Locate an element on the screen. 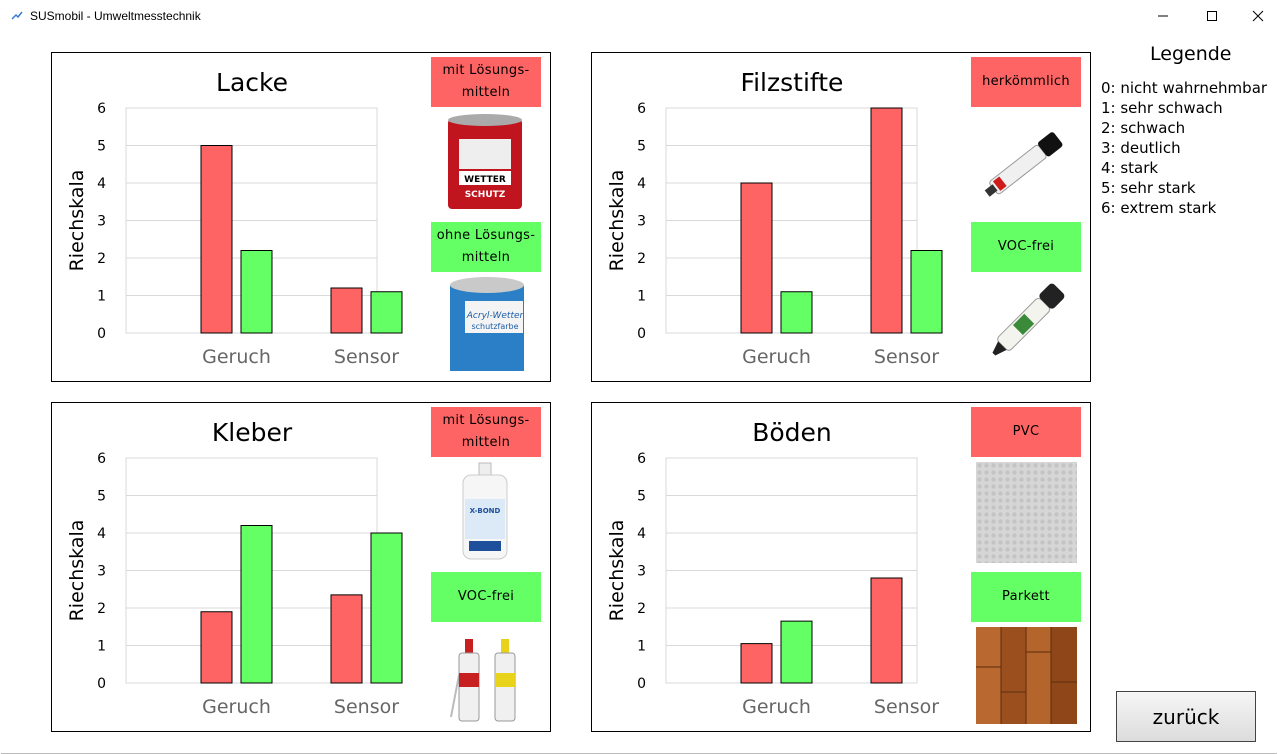  window-title: SUSmobil - Umweltmesstechnik is located at coordinates (115, 16).